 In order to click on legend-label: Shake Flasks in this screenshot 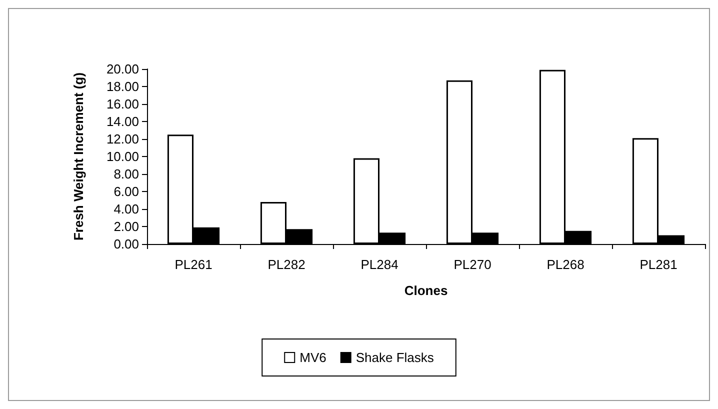, I will do `click(395, 357)`.